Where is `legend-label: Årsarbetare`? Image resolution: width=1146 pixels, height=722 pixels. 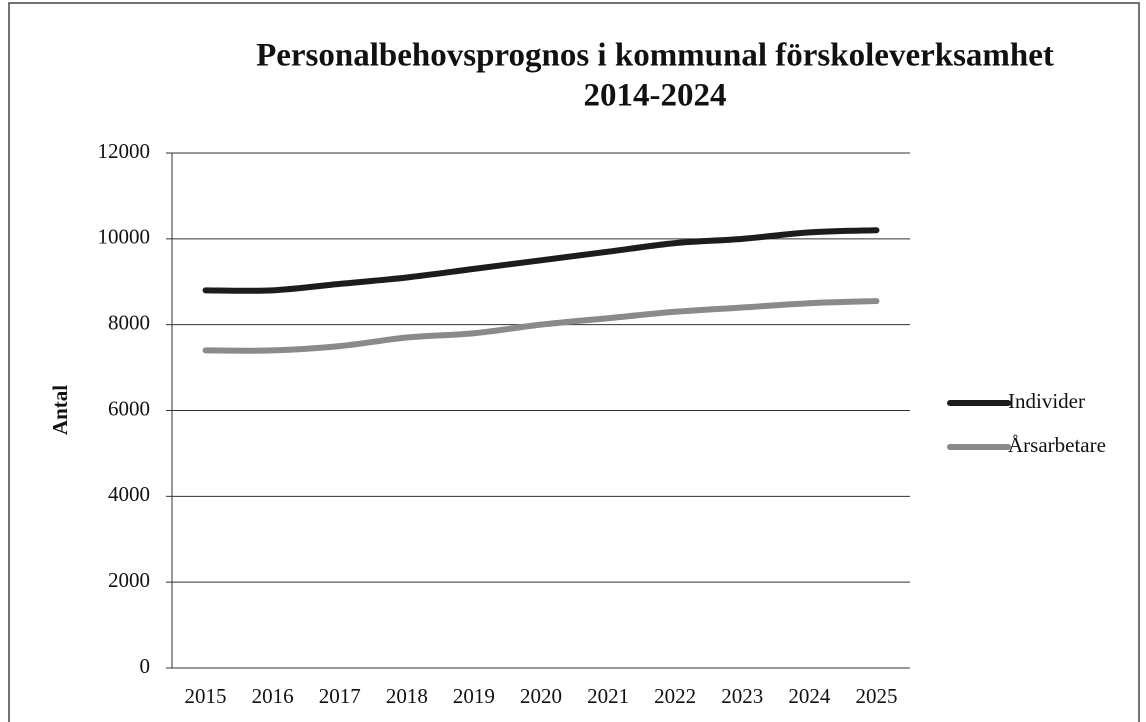 legend-label: Årsarbetare is located at coordinates (1057, 445).